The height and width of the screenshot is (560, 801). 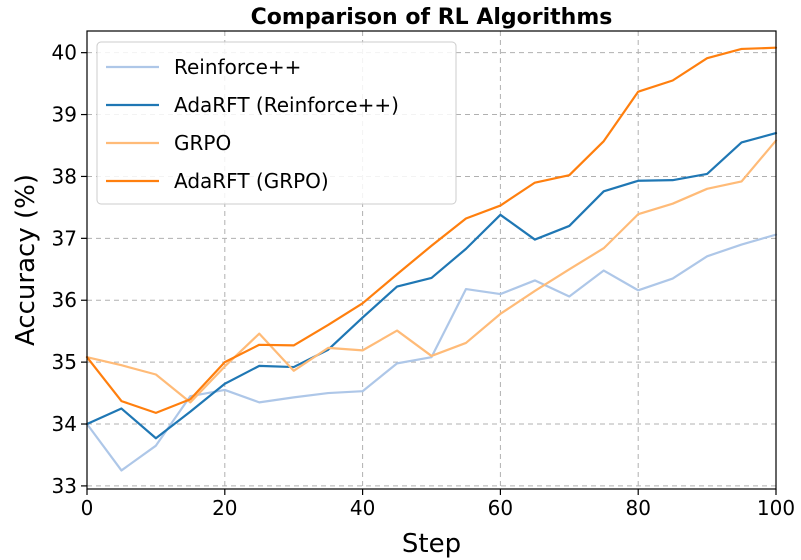 I want to click on legend-label: AdaRFT (Reinforce++), so click(x=286, y=105).